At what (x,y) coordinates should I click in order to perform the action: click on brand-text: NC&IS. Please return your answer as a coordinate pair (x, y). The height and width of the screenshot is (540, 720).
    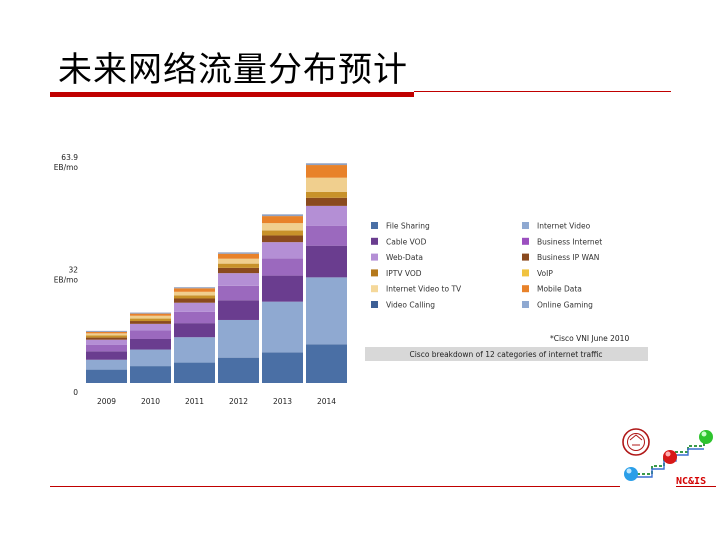
    Looking at the image, I should click on (691, 481).